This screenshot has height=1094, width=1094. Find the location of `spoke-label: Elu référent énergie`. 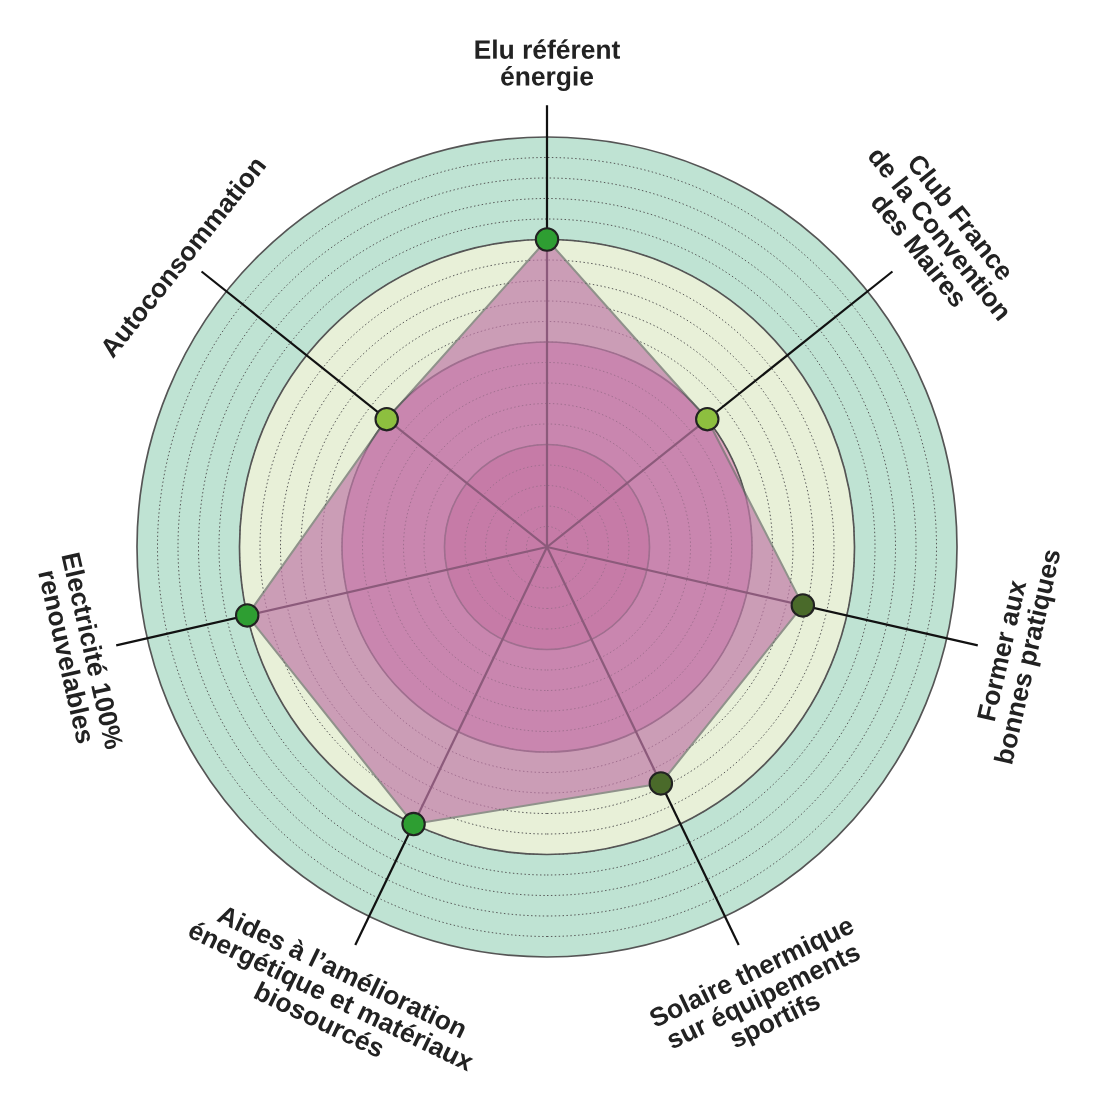

spoke-label: Elu référent énergie is located at coordinates (547, 65).